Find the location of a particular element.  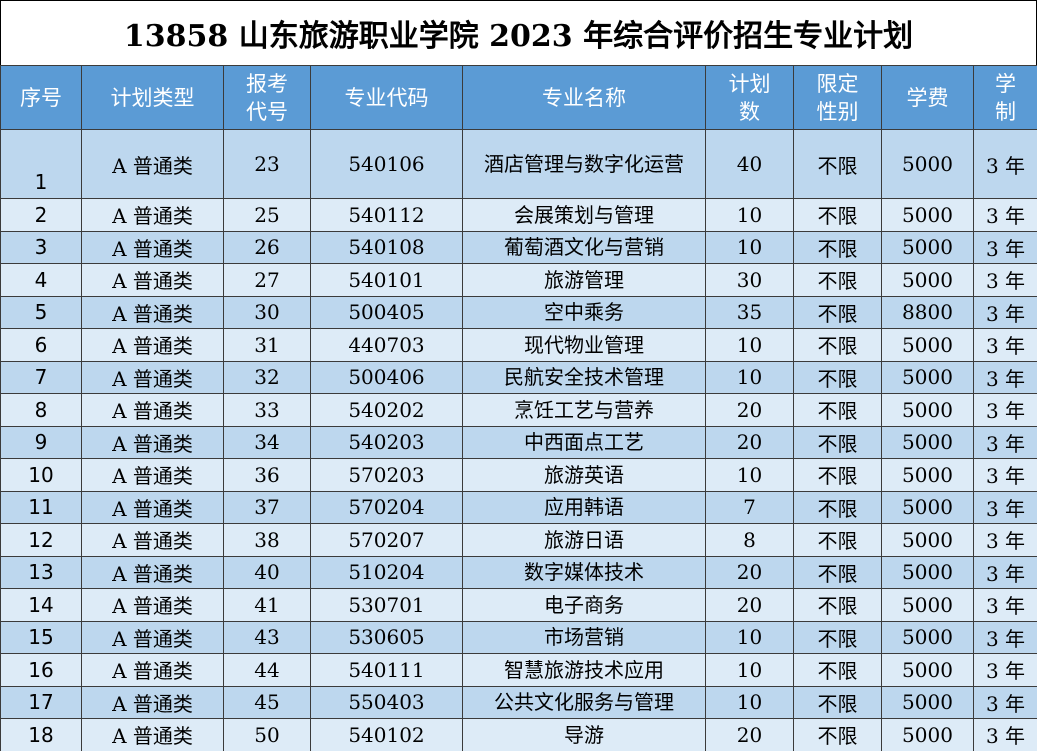

header-major-name: 专业名称 is located at coordinates (584, 97).